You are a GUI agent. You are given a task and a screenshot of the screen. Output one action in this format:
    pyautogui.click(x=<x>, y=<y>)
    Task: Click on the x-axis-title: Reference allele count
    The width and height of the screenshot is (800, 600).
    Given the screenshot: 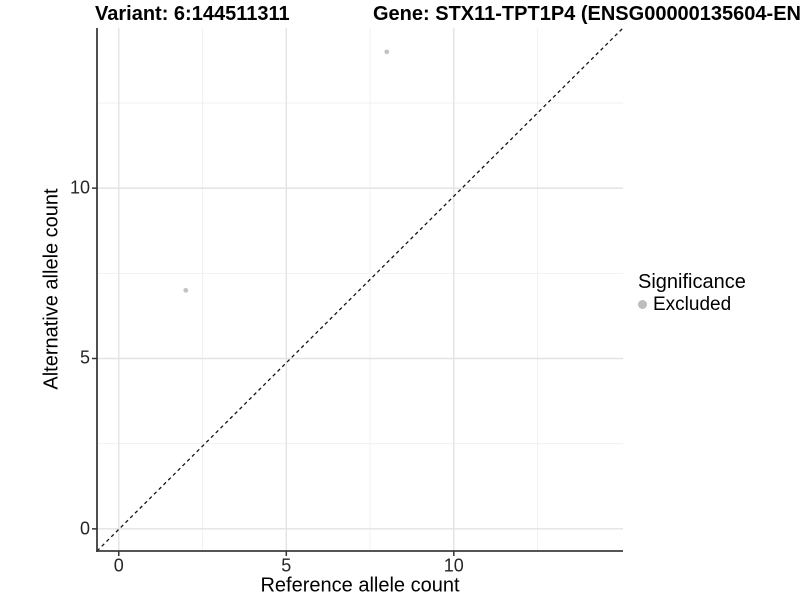 What is the action you would take?
    pyautogui.click(x=360, y=585)
    